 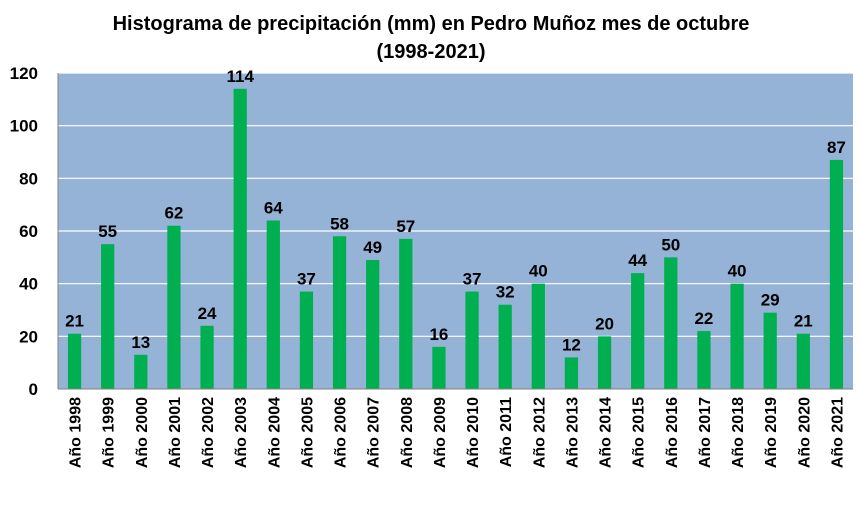 What do you see at coordinates (572, 432) in the screenshot?
I see `x-tick-label: Año 2013` at bounding box center [572, 432].